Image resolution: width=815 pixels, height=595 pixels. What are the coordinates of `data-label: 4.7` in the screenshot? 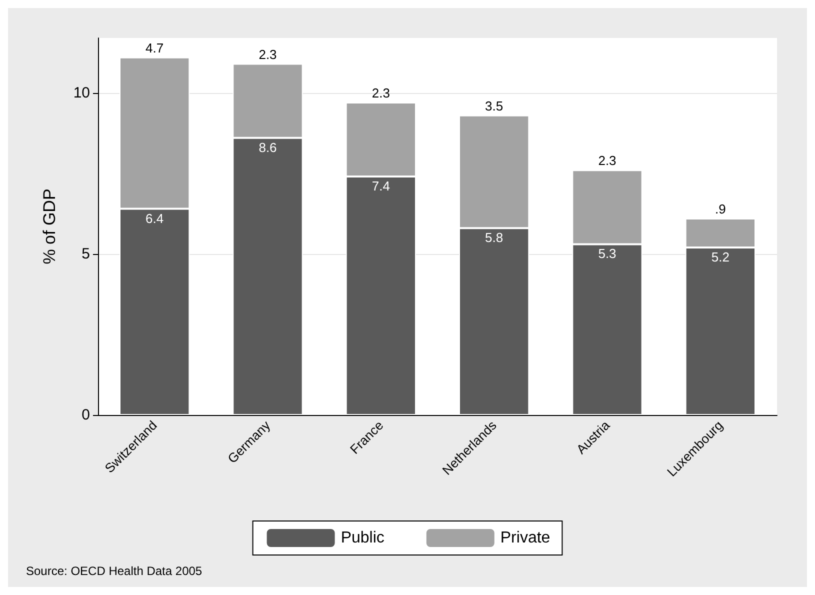 It's located at (155, 48).